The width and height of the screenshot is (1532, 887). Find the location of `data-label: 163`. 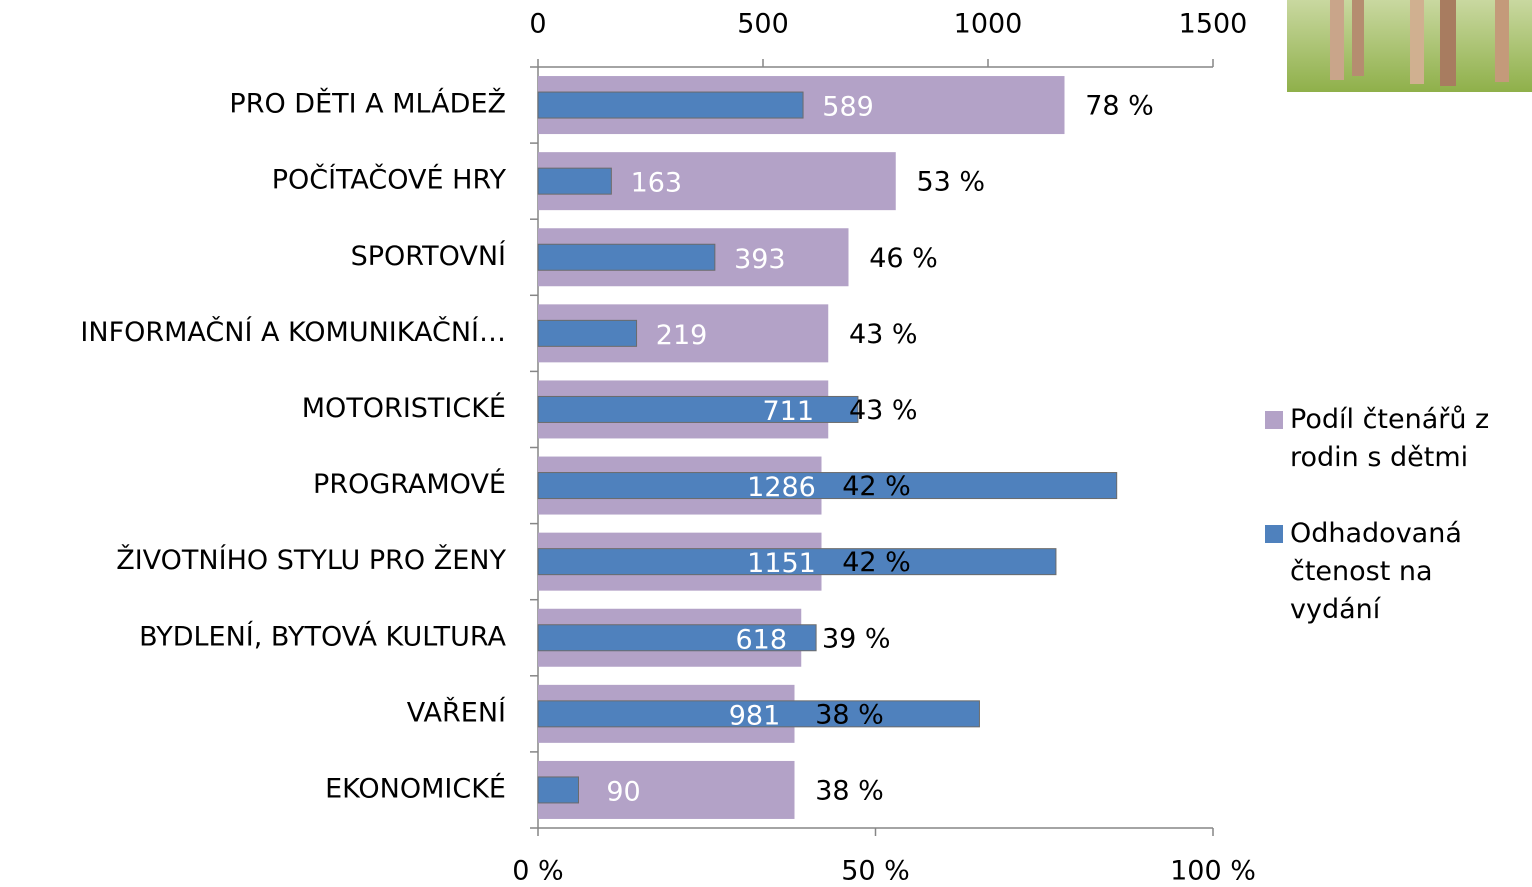

data-label: 163 is located at coordinates (657, 183).